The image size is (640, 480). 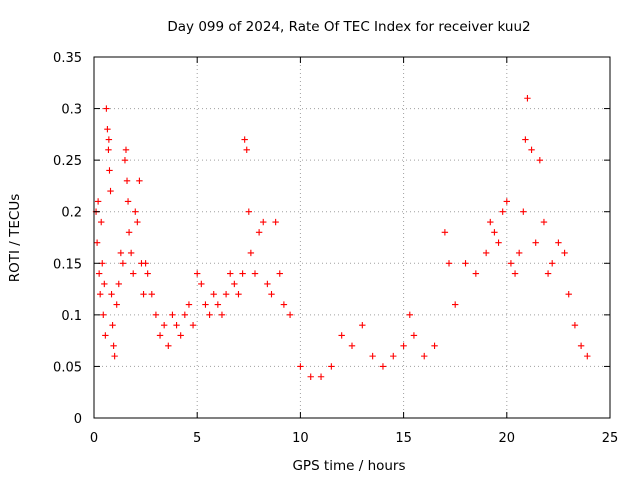 What do you see at coordinates (71, 316) in the screenshot?
I see `y-tick-label: 0.1` at bounding box center [71, 316].